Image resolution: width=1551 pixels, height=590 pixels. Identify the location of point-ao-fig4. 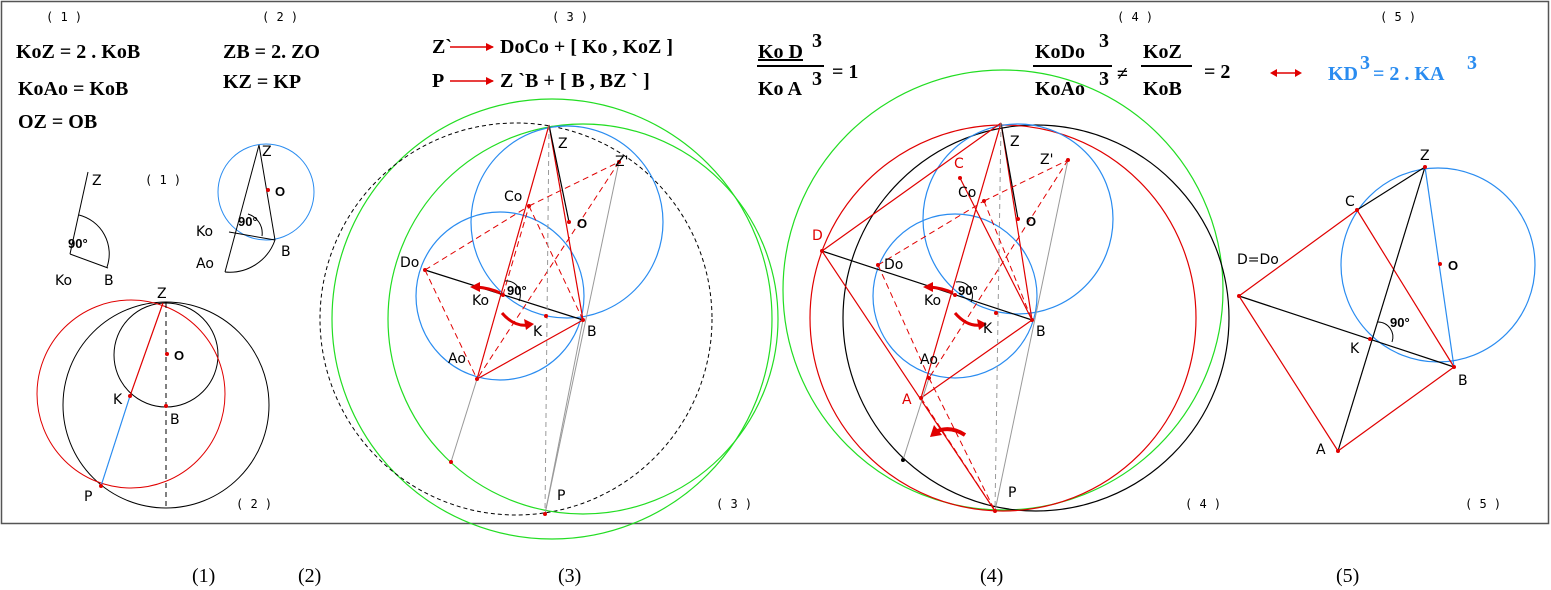
(929, 378).